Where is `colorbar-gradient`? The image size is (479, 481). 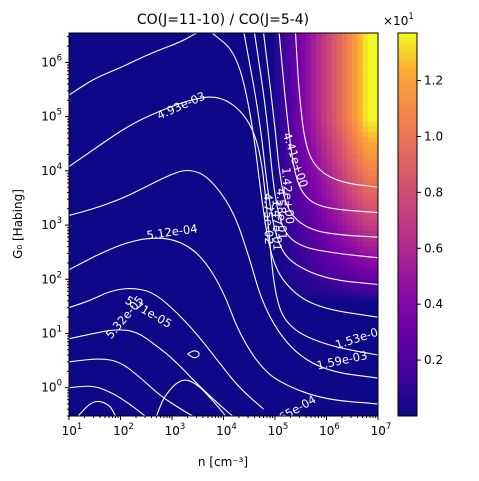
colorbar-gradient is located at coordinates (407, 224).